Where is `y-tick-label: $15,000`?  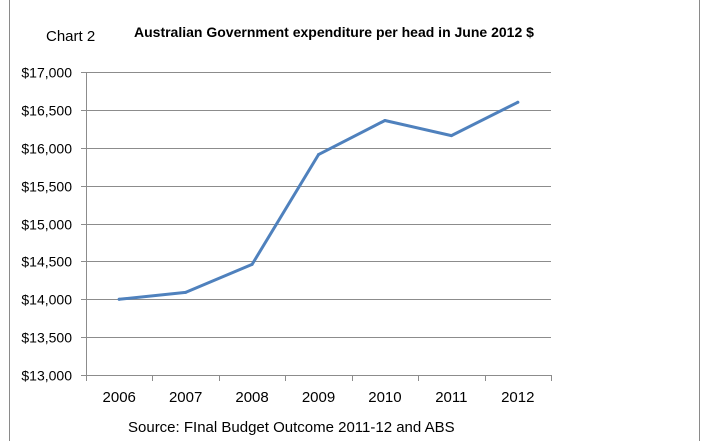
y-tick-label: $15,000 is located at coordinates (46, 225).